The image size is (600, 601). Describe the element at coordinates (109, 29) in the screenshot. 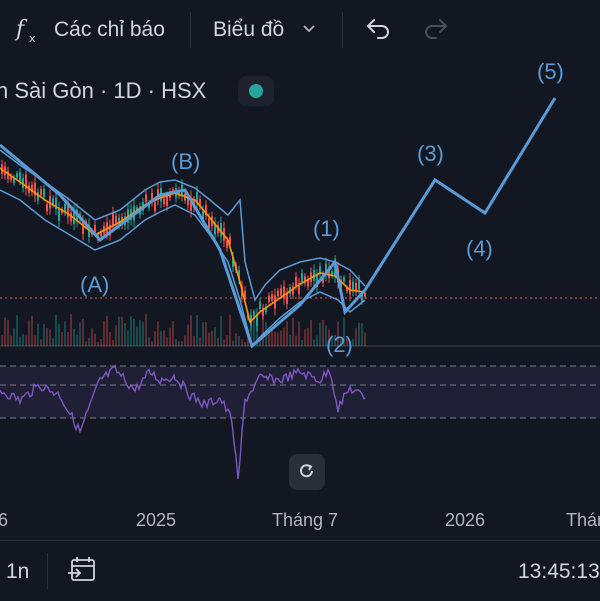

I see `indicators-button: Các chỉ báo` at that location.